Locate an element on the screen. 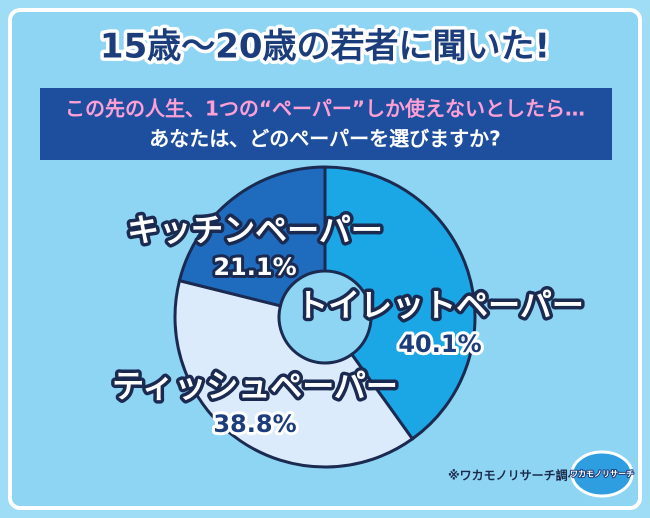 The width and height of the screenshot is (650, 518). category-label: キッチンペーパー is located at coordinates (255, 230).